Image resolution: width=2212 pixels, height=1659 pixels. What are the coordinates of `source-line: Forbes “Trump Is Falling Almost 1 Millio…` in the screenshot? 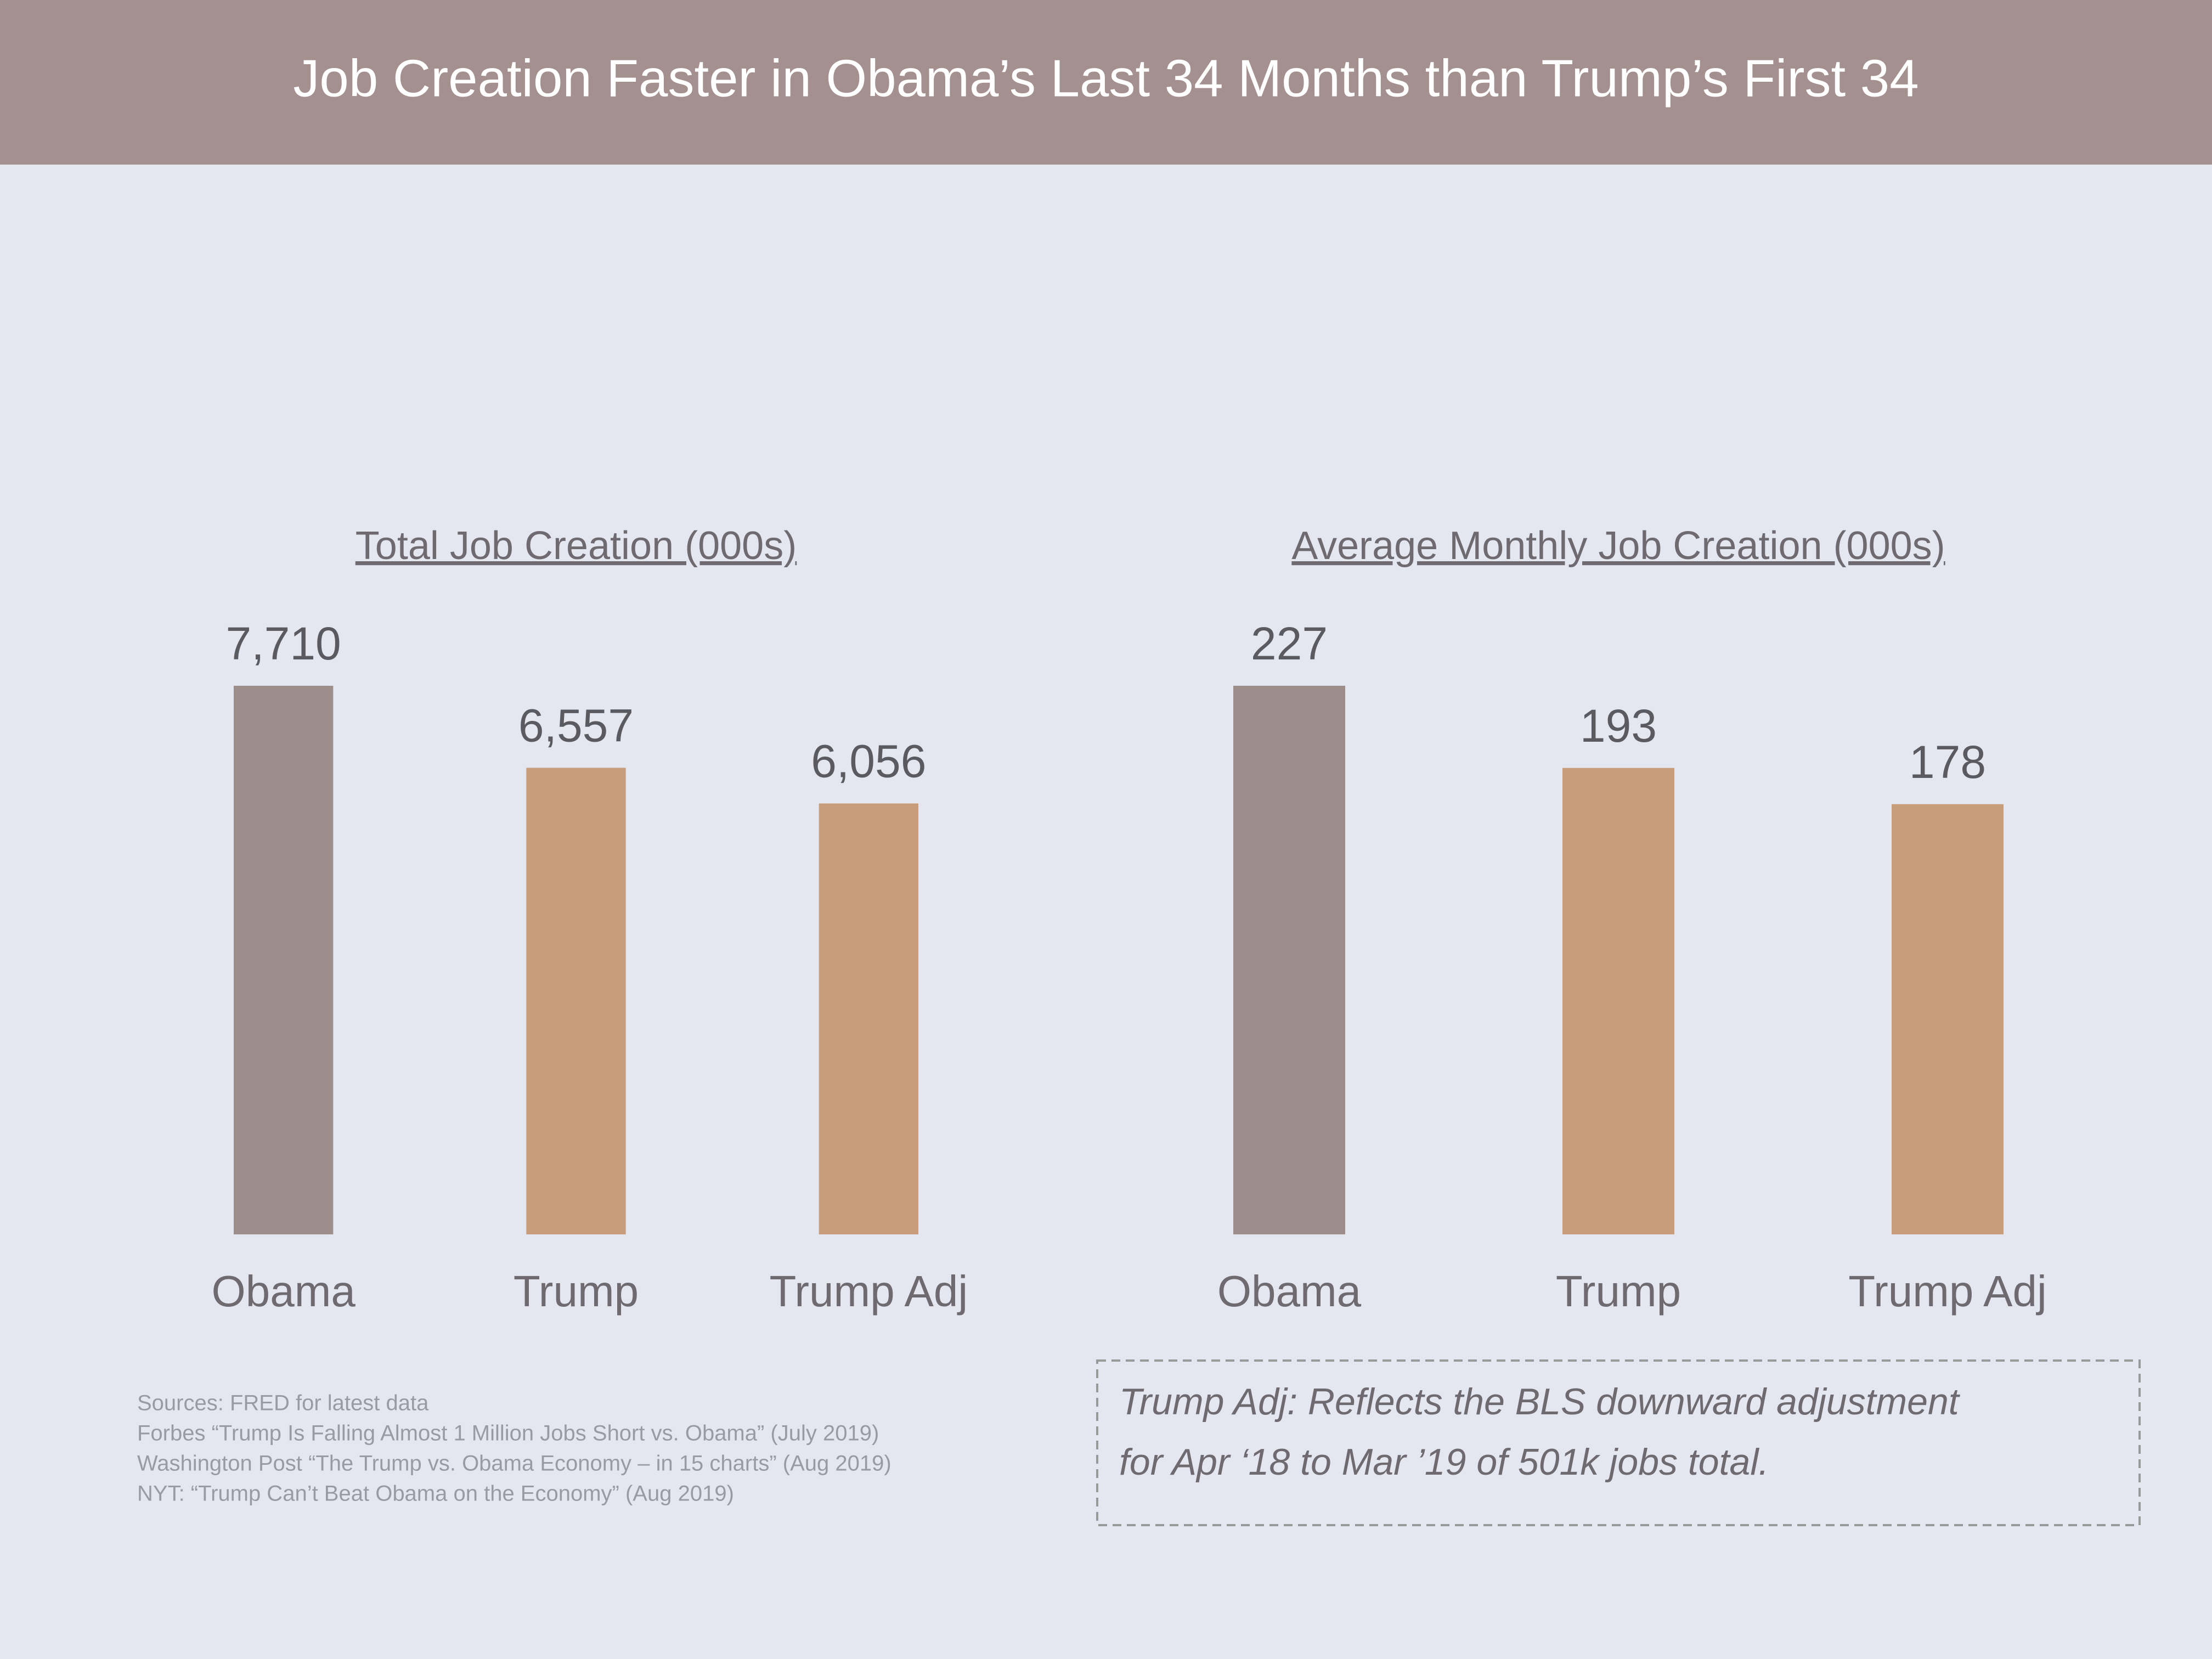 It's located at (508, 1434).